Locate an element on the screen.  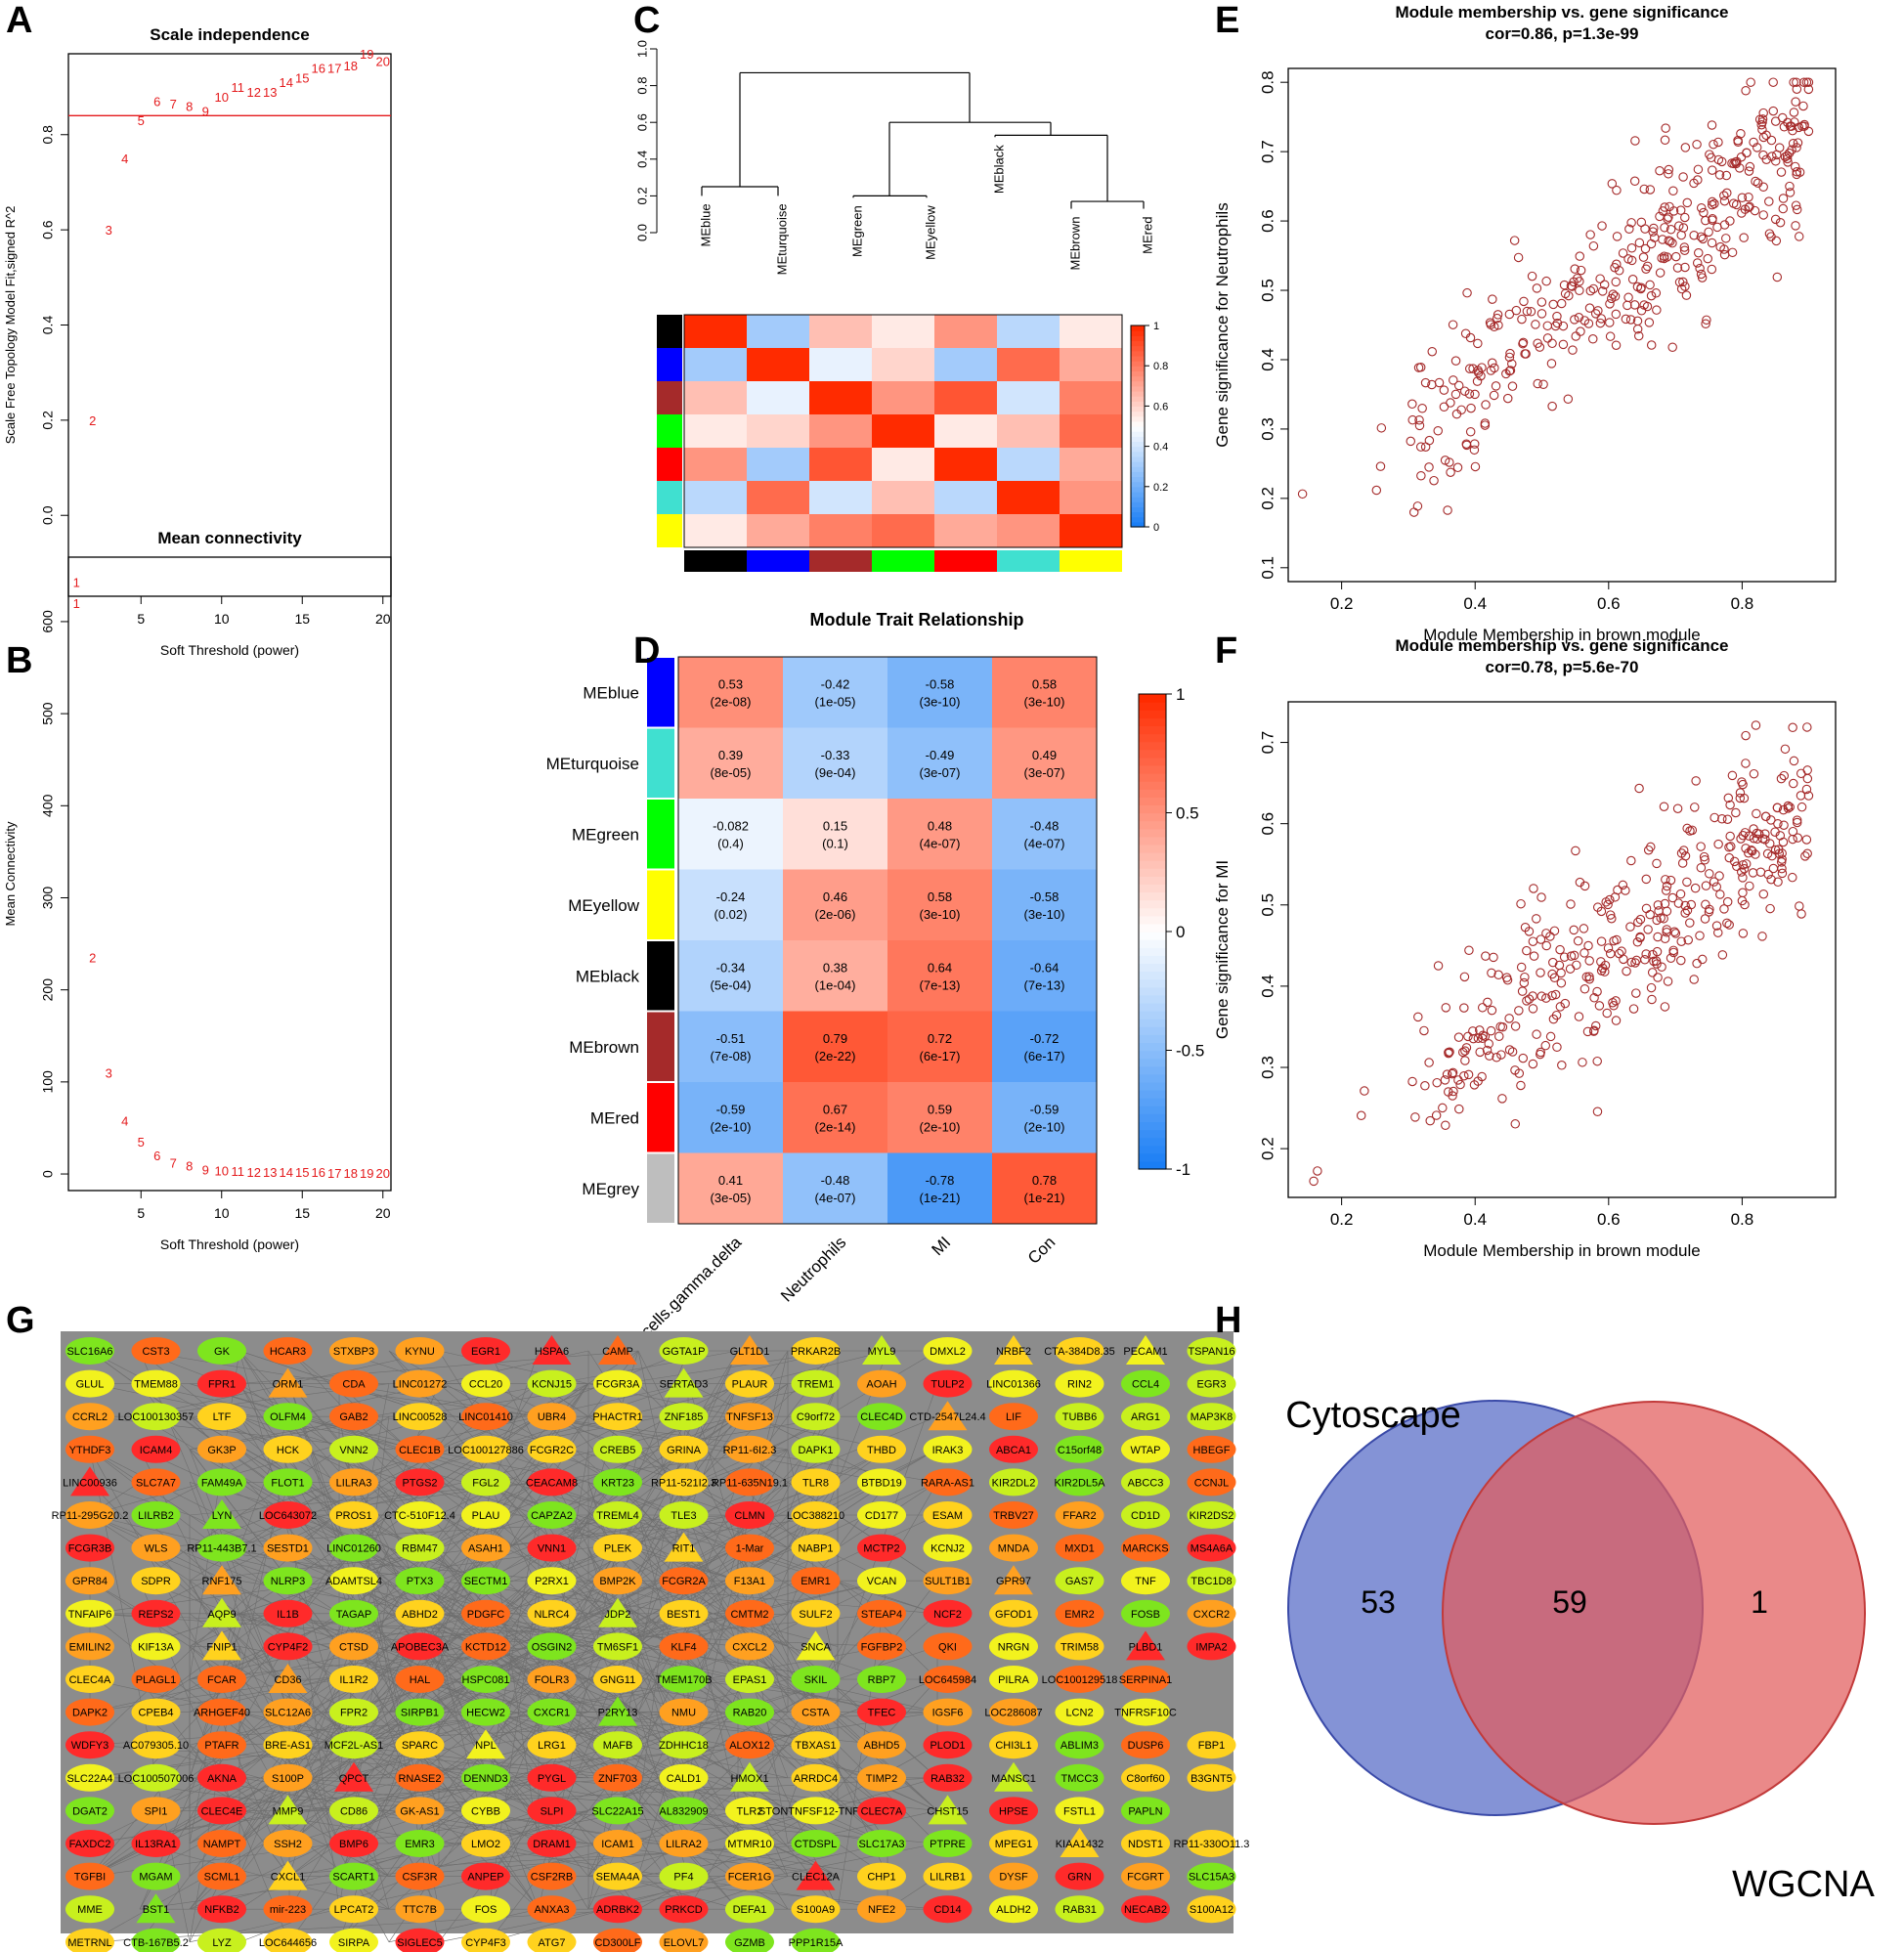
network-node-label: TIMP2 is located at coordinates (881, 1779).